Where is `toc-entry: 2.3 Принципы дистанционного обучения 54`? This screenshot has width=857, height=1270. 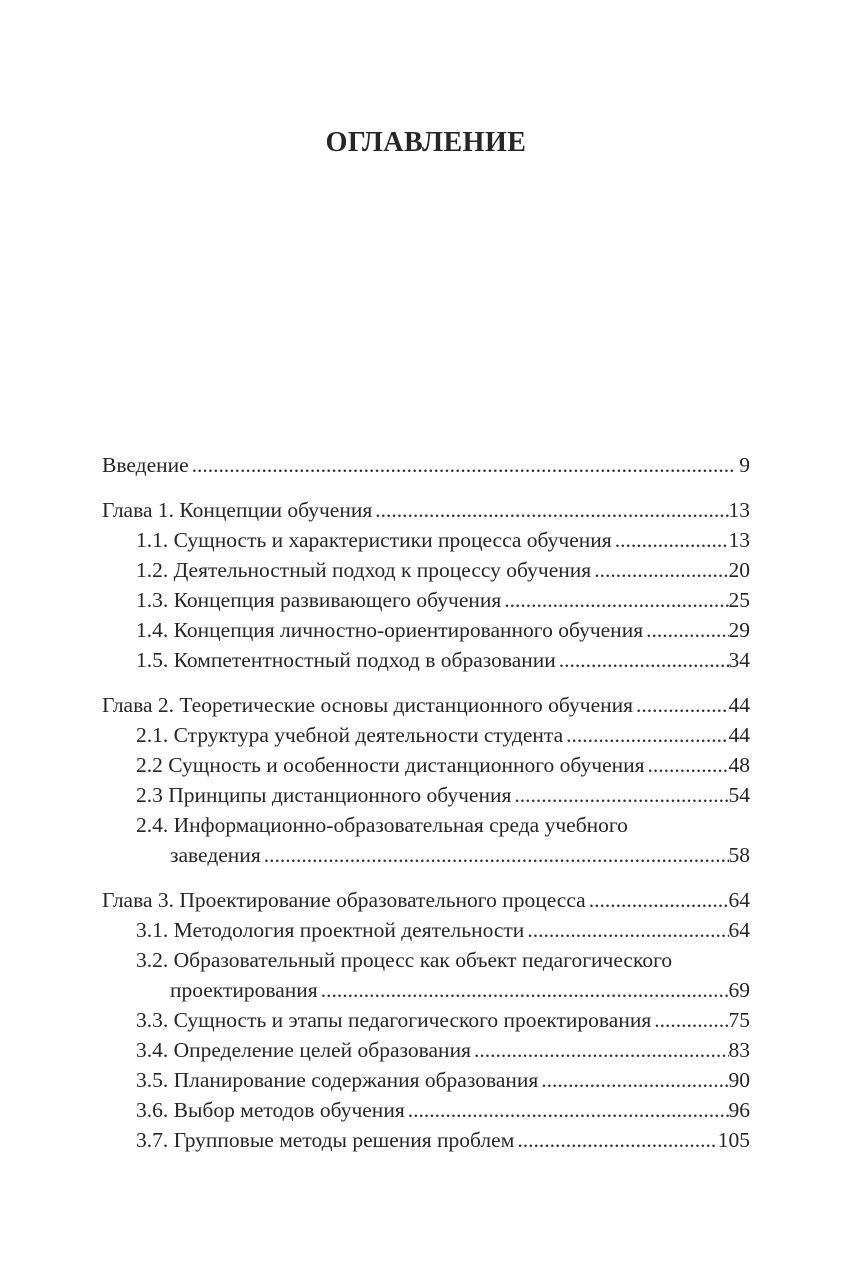
toc-entry: 2.3 Принципы дистанционного обучения 54 is located at coordinates (426, 795).